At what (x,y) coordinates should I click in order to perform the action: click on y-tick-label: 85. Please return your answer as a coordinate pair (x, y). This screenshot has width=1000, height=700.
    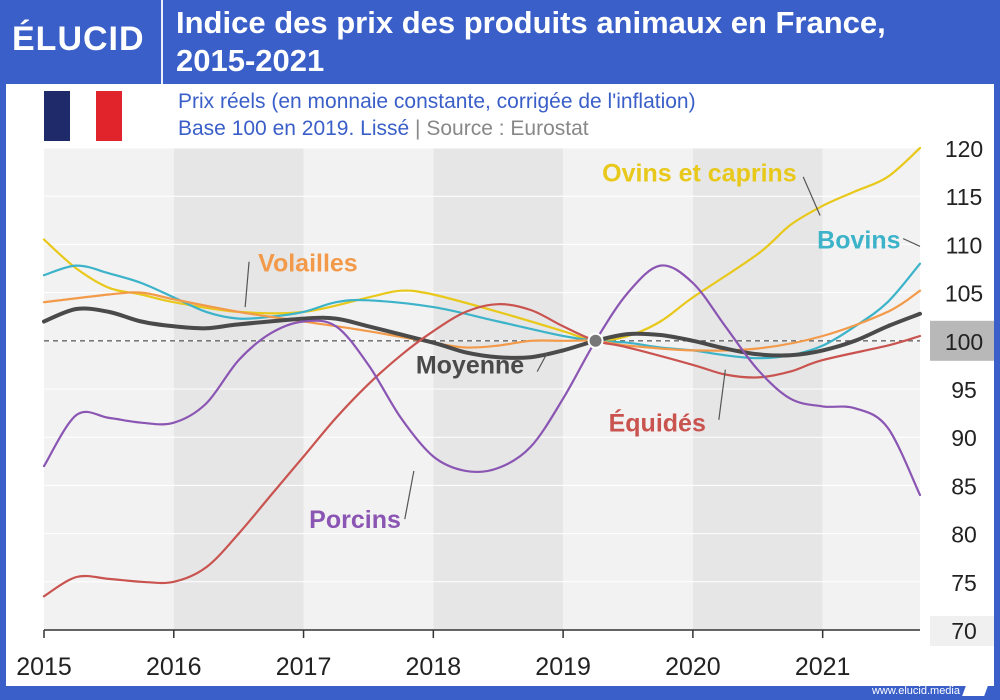
    Looking at the image, I should click on (964, 486).